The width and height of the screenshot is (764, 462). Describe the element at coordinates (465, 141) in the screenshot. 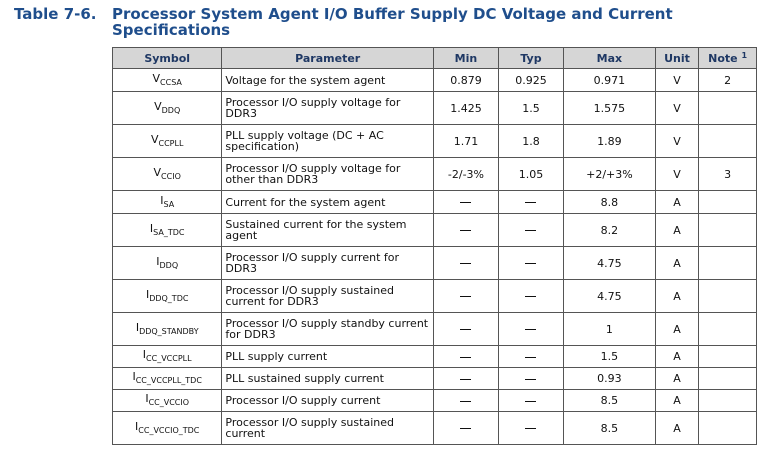

I see `min-cell: 1.71` at that location.